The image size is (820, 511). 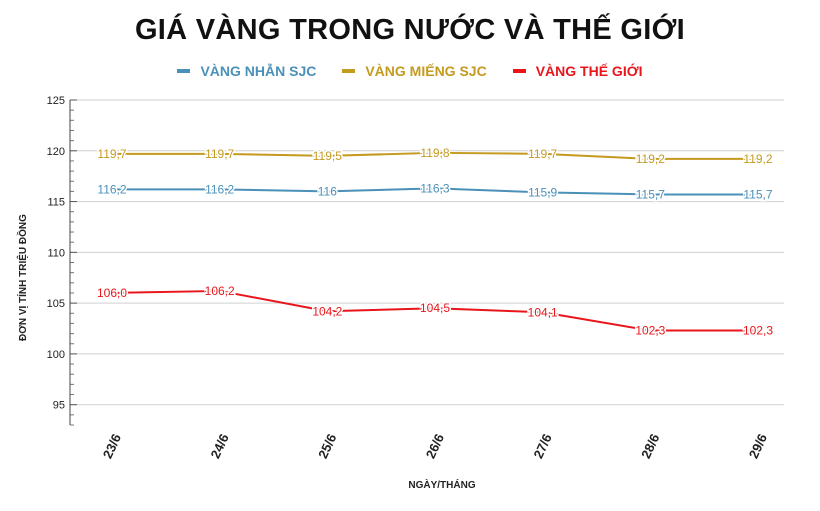 What do you see at coordinates (56, 152) in the screenshot?
I see `y-tick-label: 120` at bounding box center [56, 152].